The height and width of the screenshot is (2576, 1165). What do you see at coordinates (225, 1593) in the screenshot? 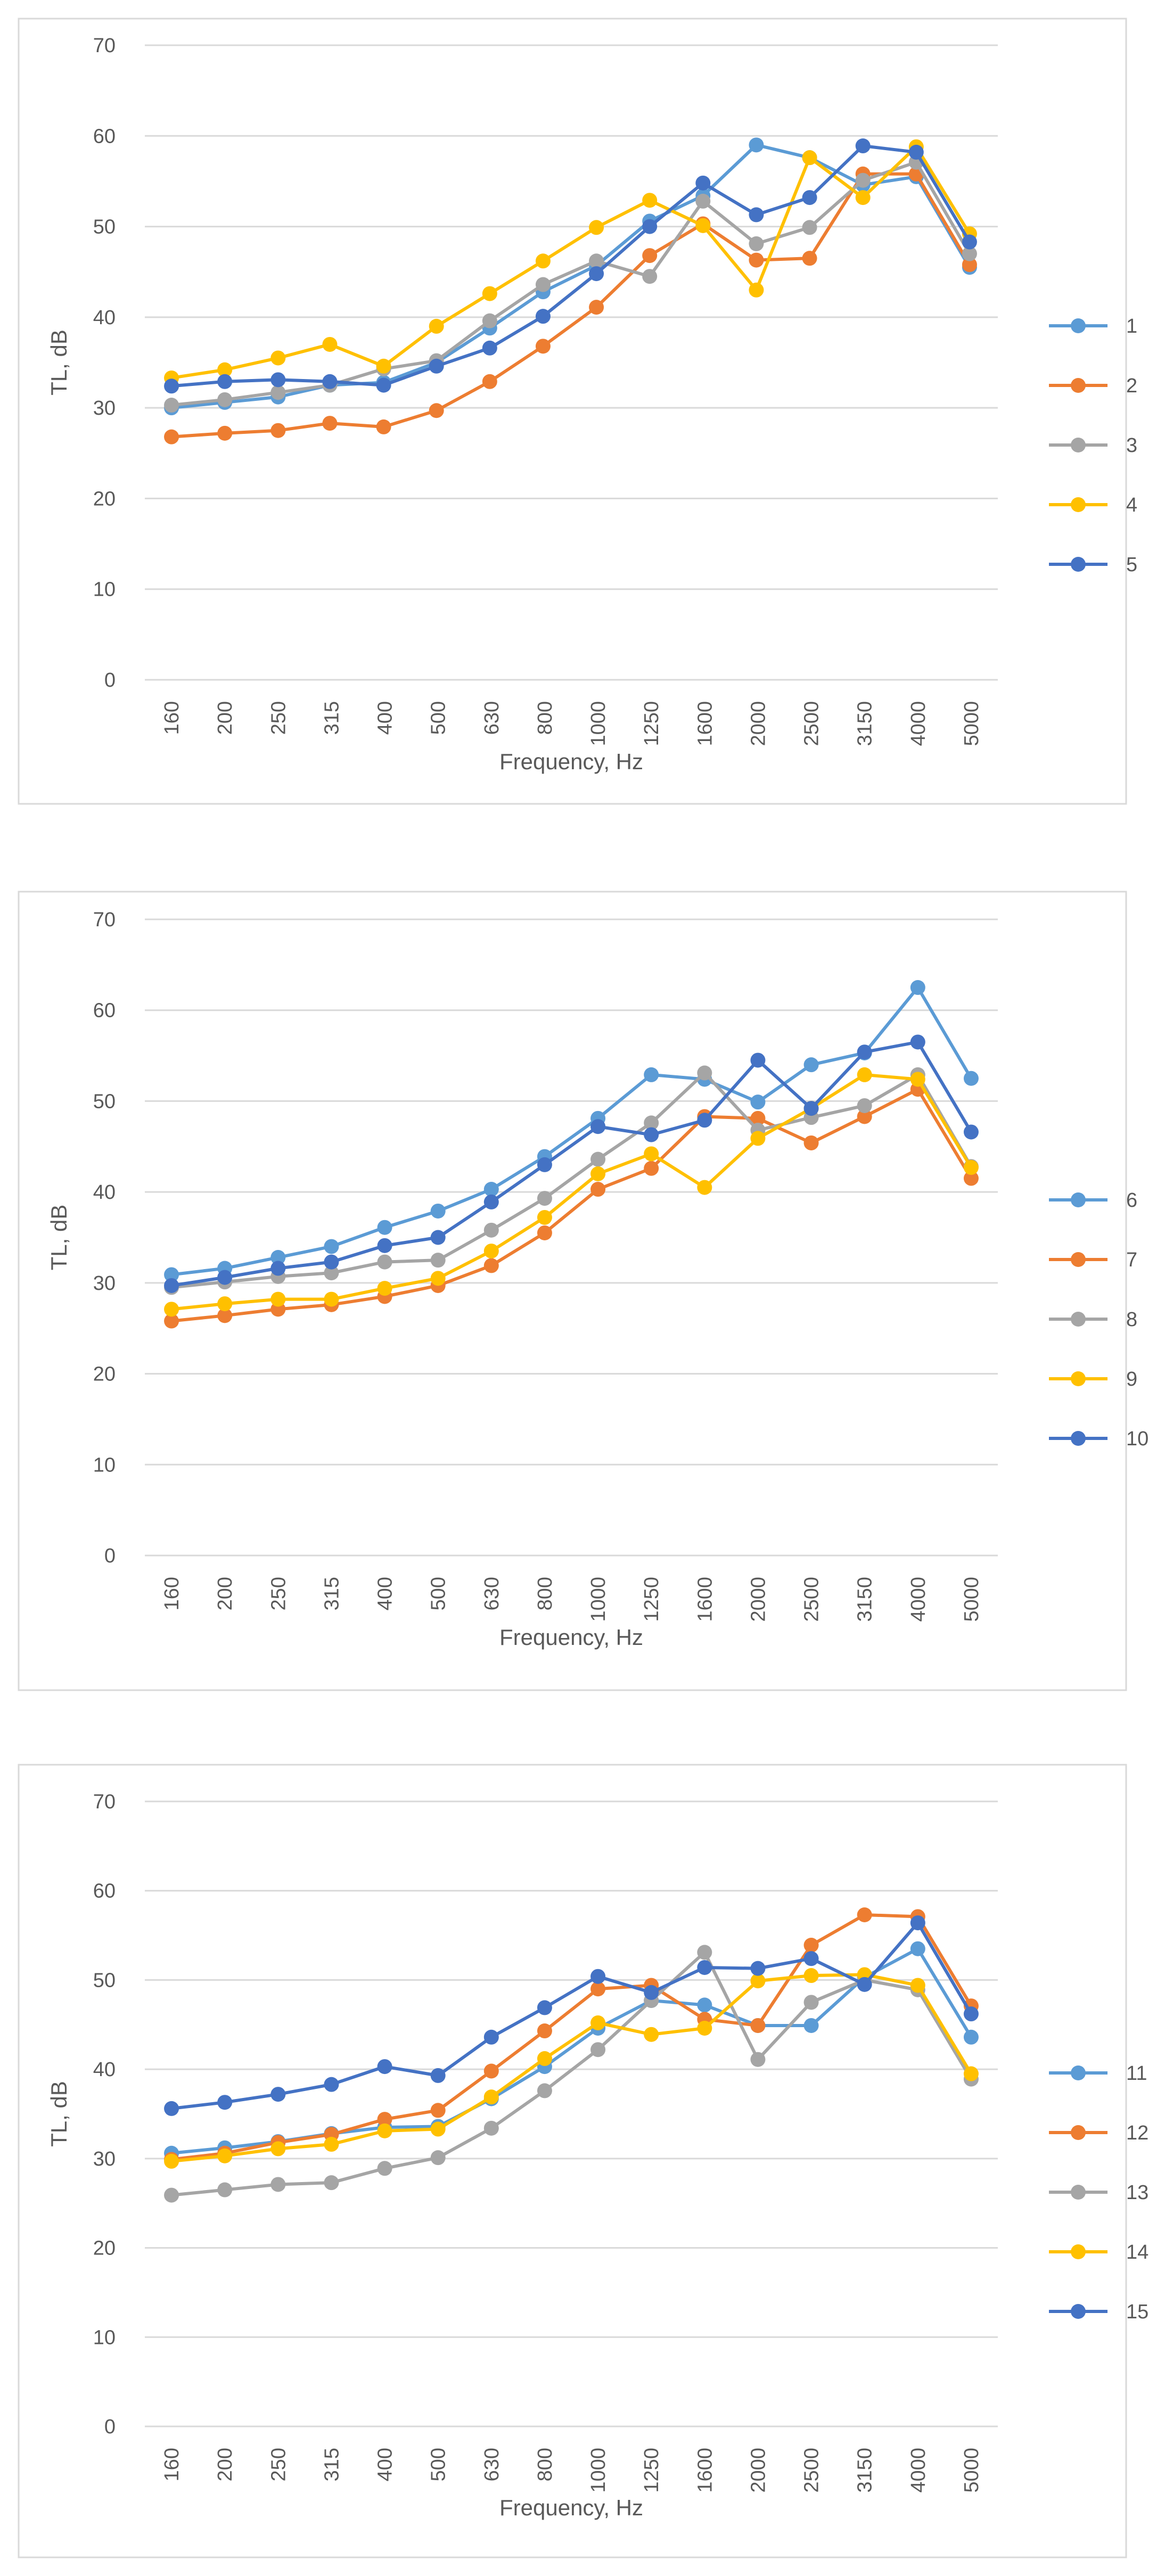
I see `x-tick-label: 200` at bounding box center [225, 1593].